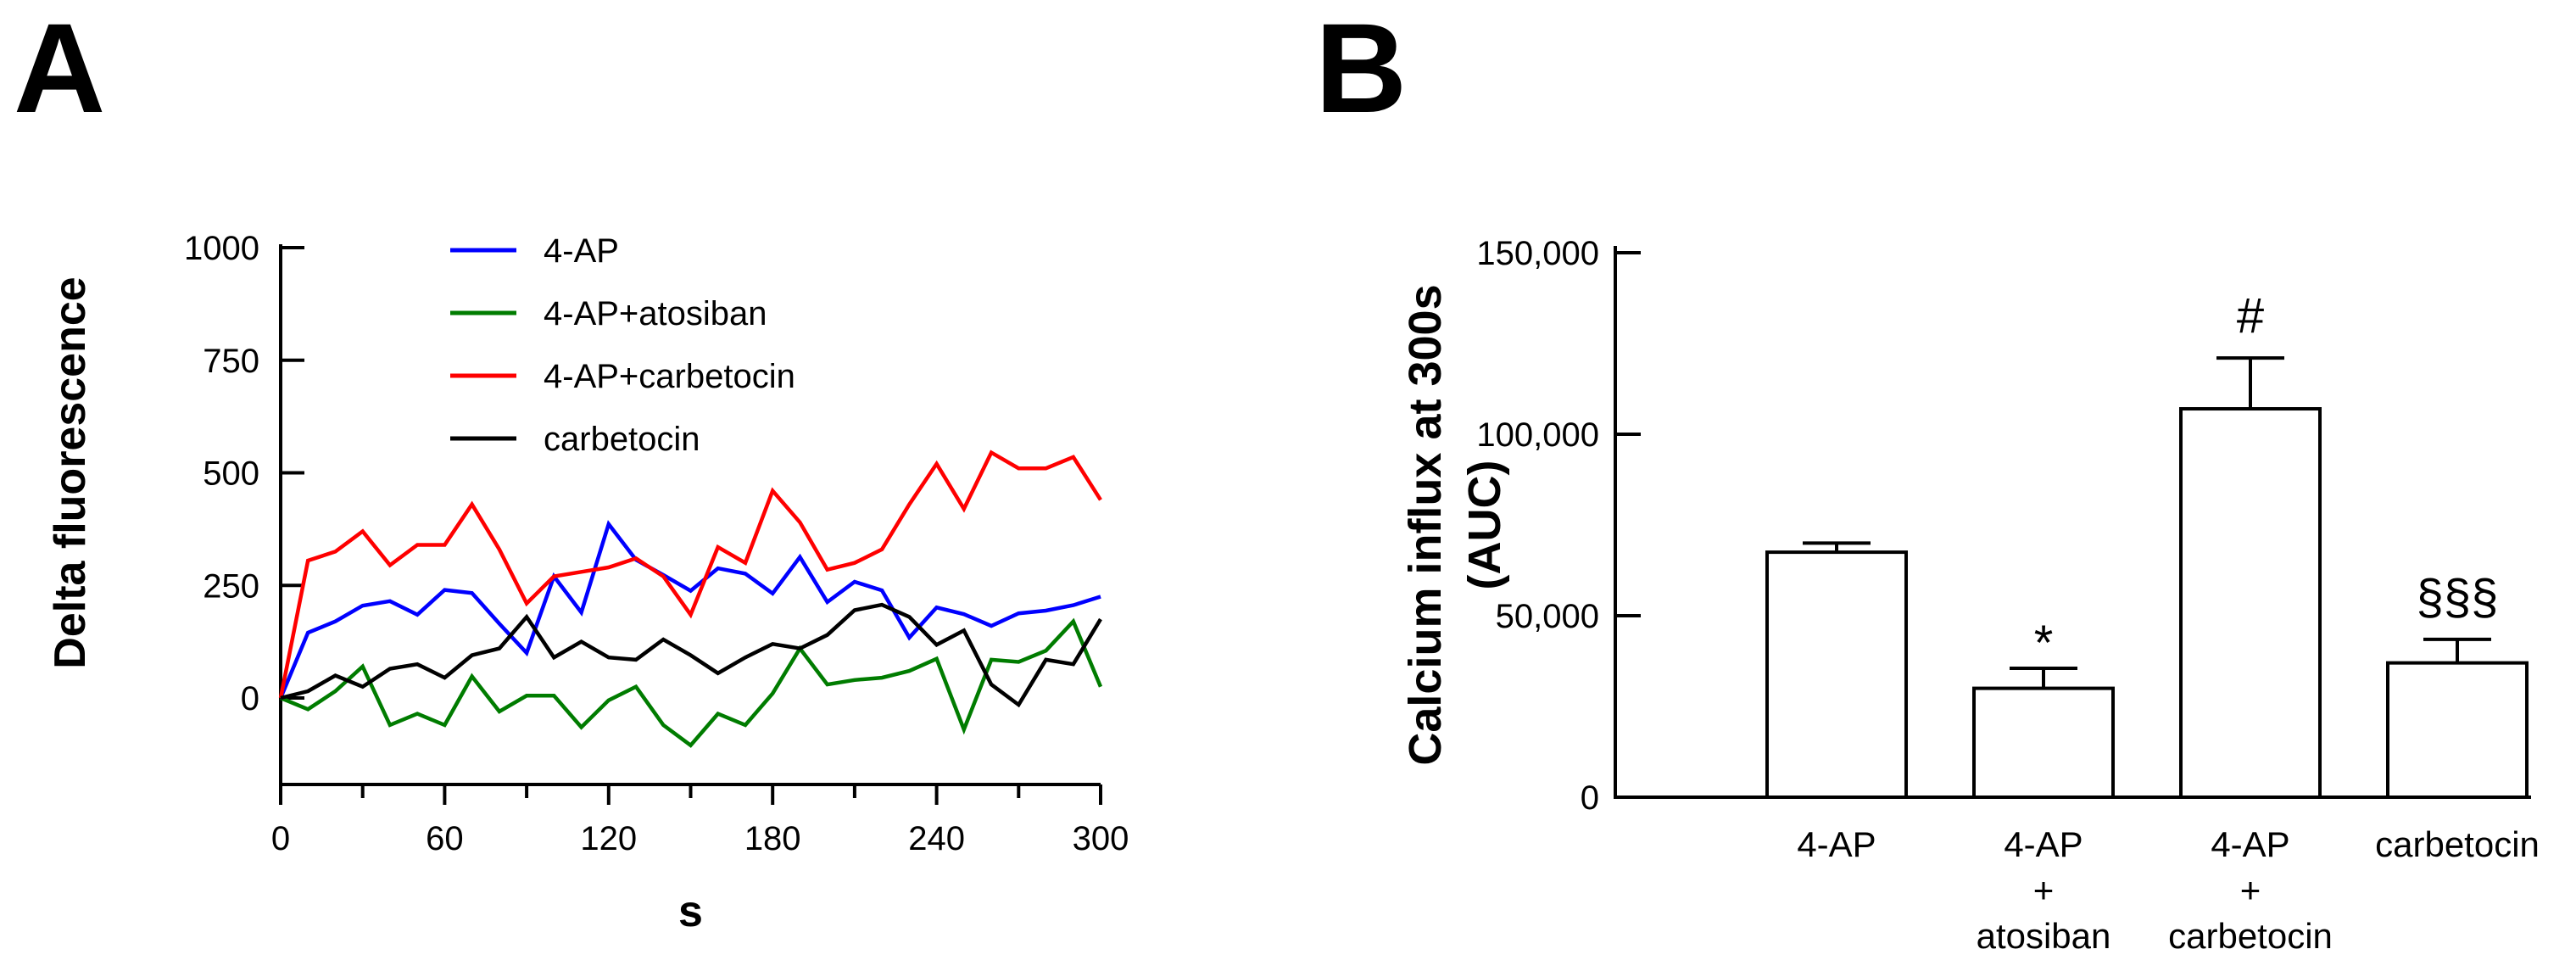 Image resolution: width=2576 pixels, height=977 pixels. Describe the element at coordinates (690, 911) in the screenshot. I see `a-x-axis-title: s` at that location.